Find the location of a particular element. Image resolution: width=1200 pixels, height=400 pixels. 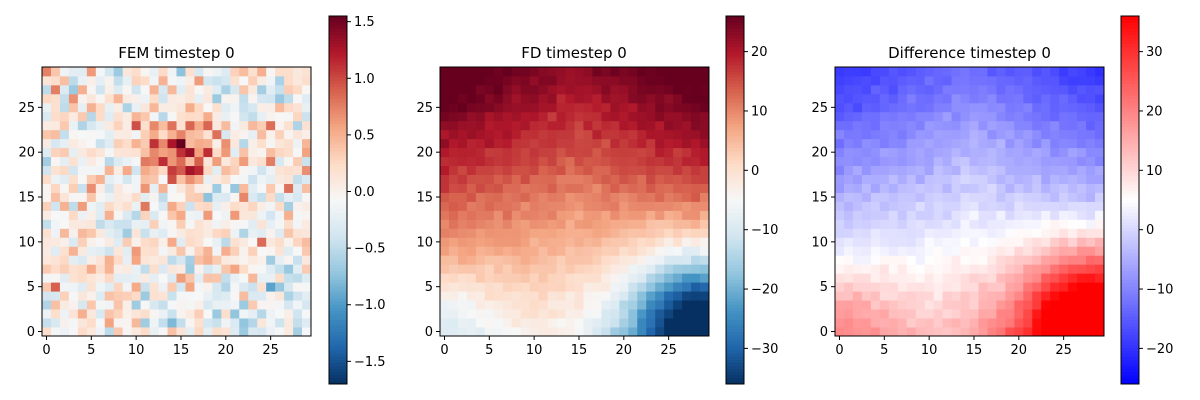

colorbar-frame is located at coordinates (1130, 200).